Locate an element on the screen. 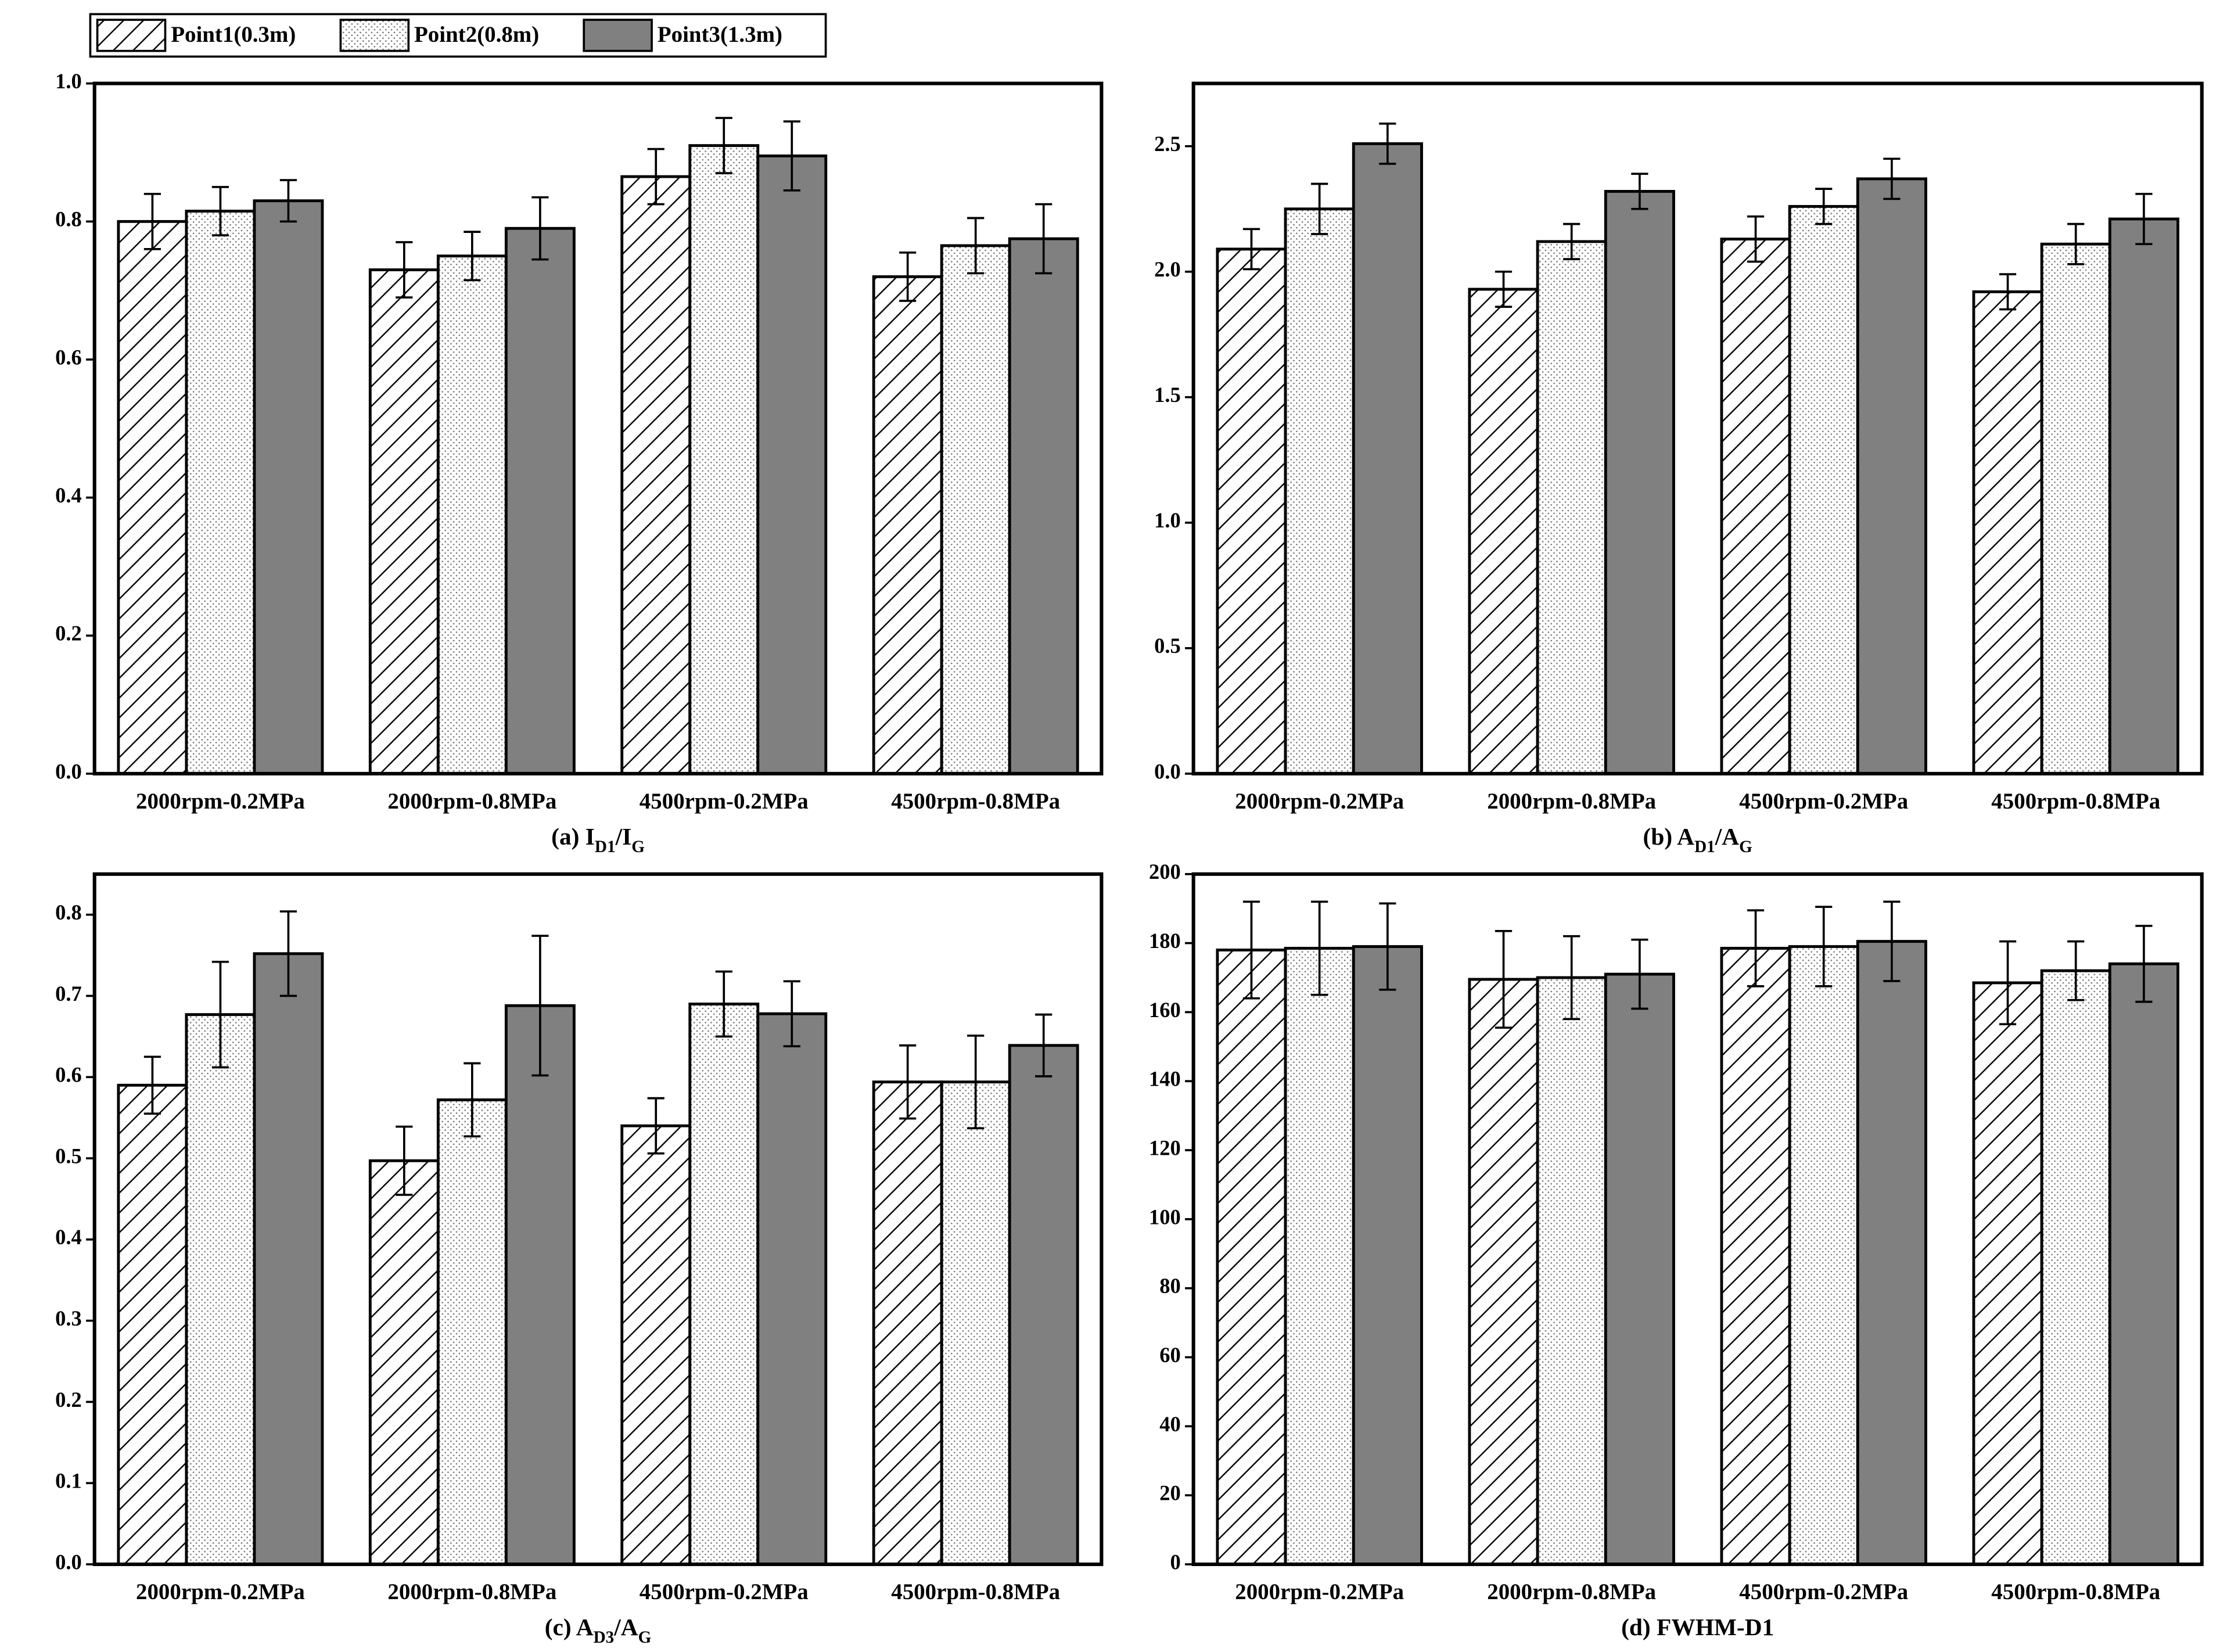 The width and height of the screenshot is (2220, 1652). caption-text: (c) A is located at coordinates (569, 1628).